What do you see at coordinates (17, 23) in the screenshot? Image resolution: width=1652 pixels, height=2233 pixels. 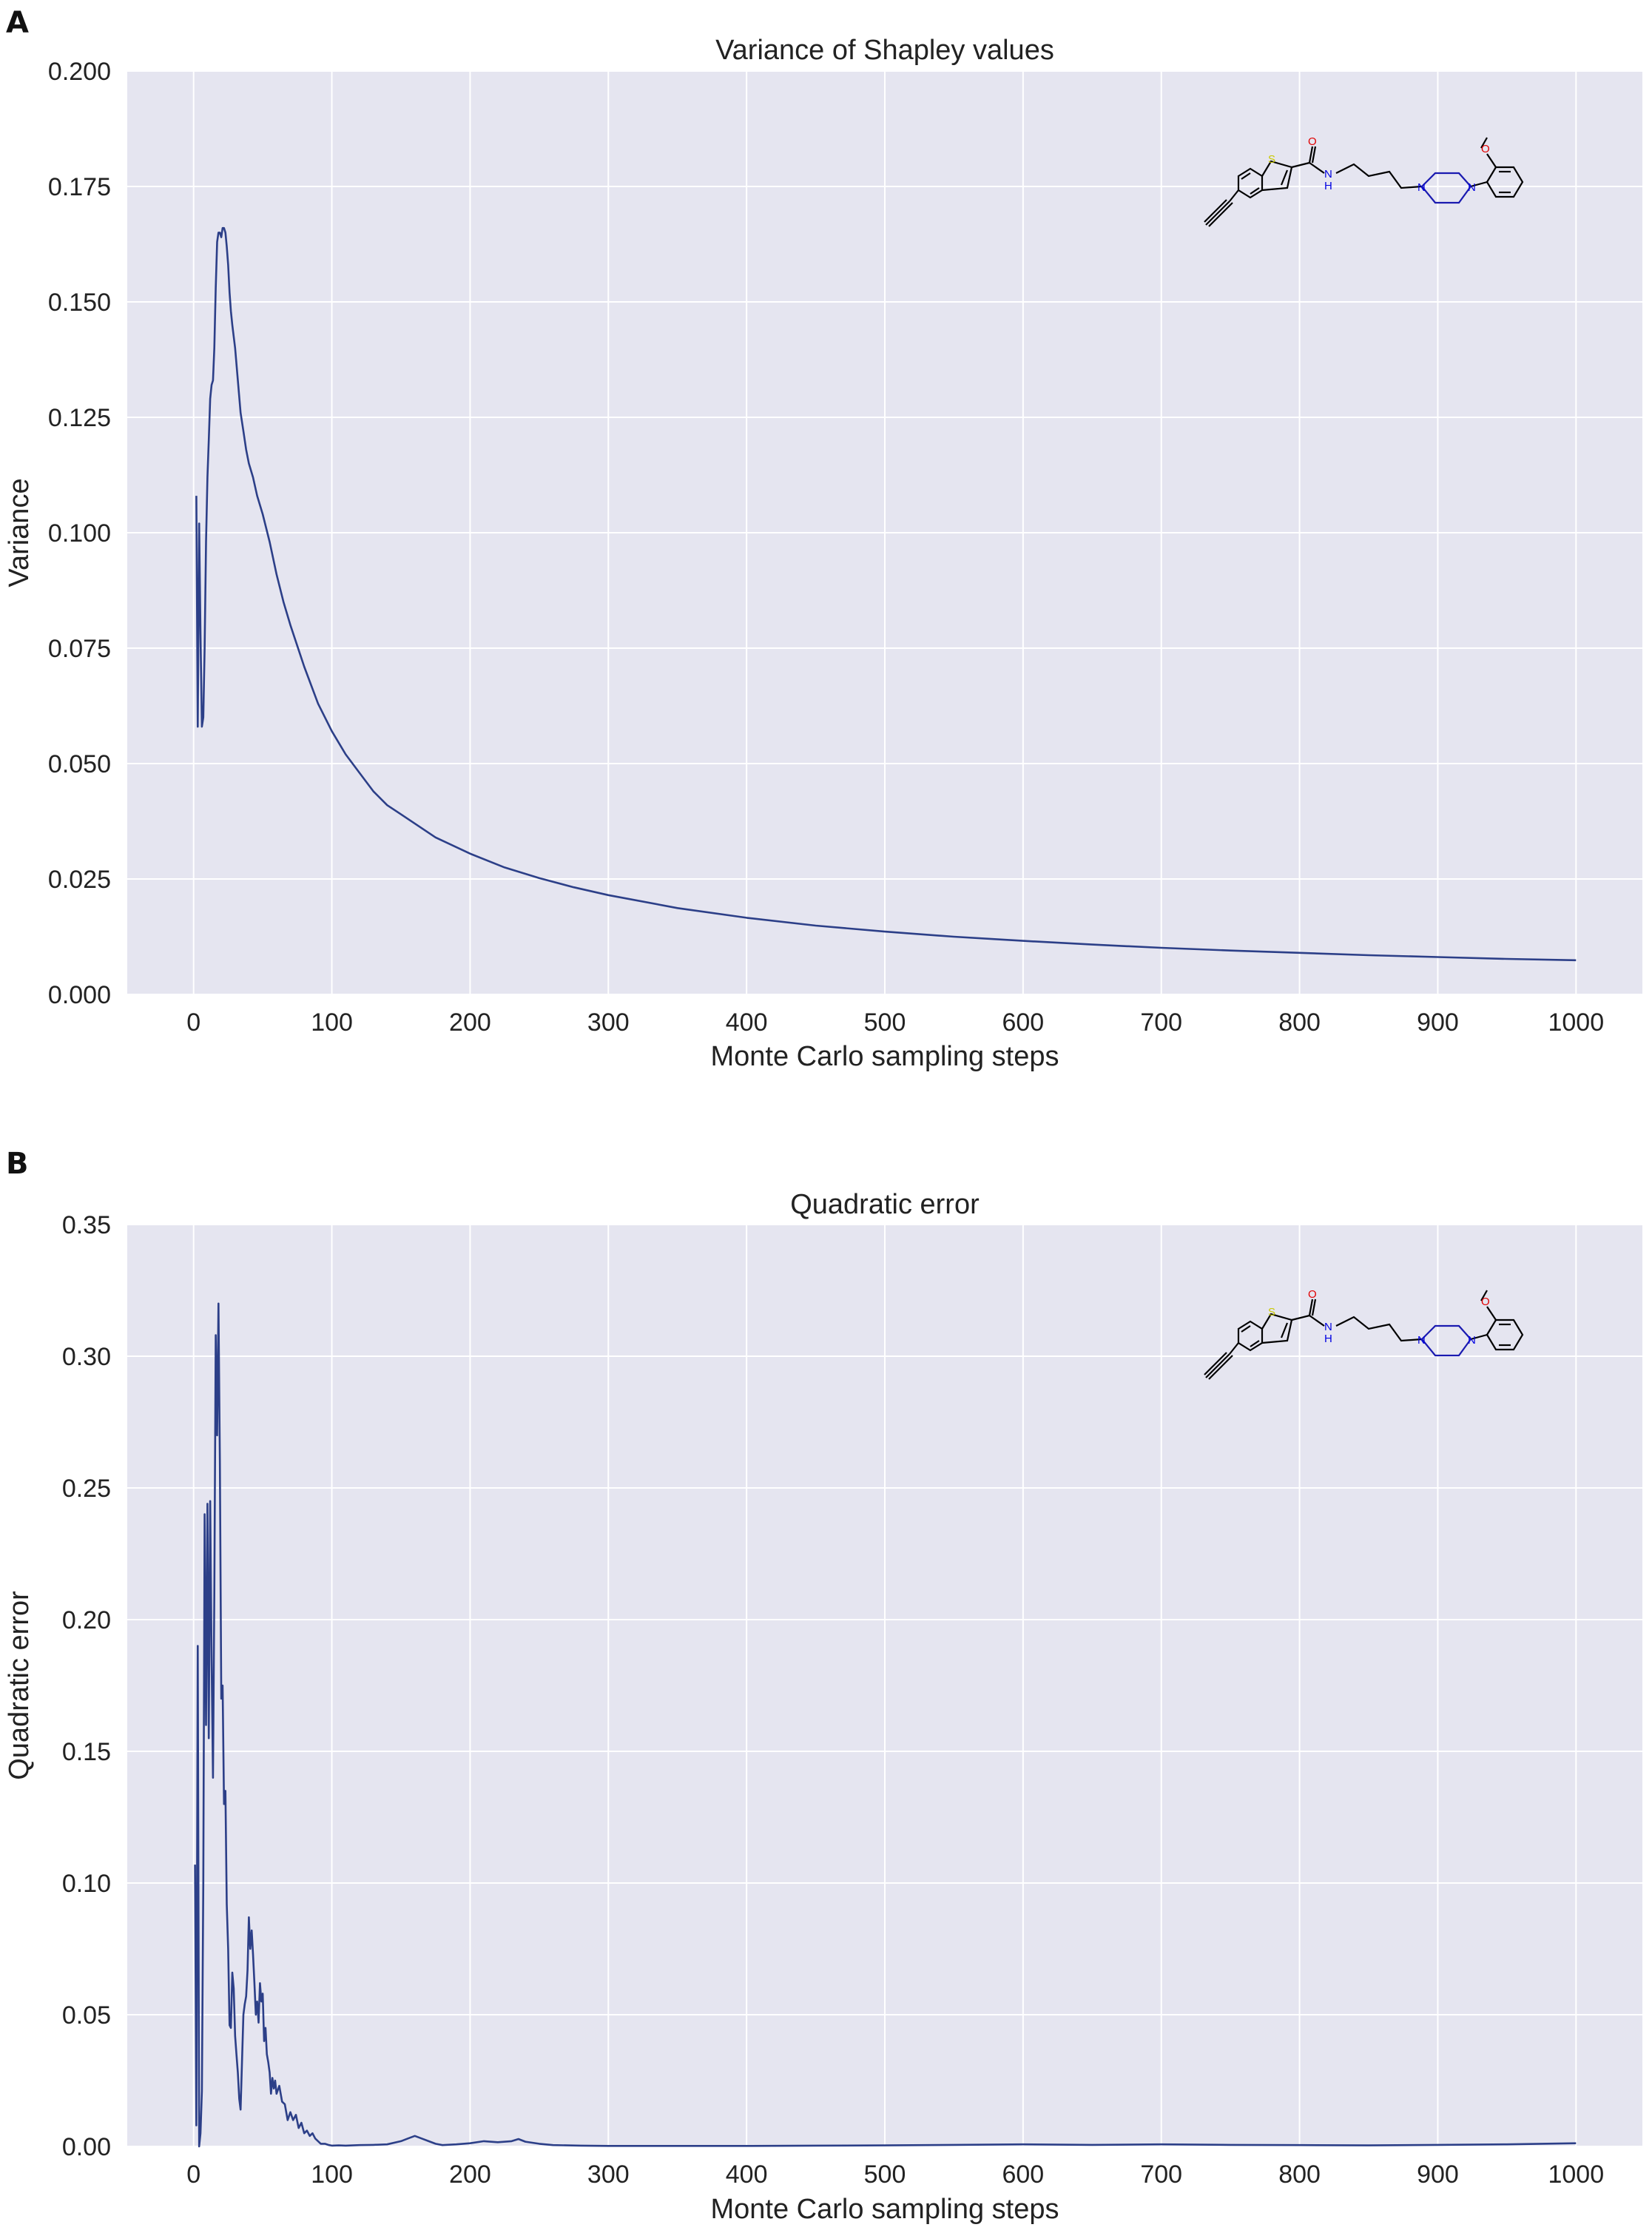 I see `panel-letter-a: A` at bounding box center [17, 23].